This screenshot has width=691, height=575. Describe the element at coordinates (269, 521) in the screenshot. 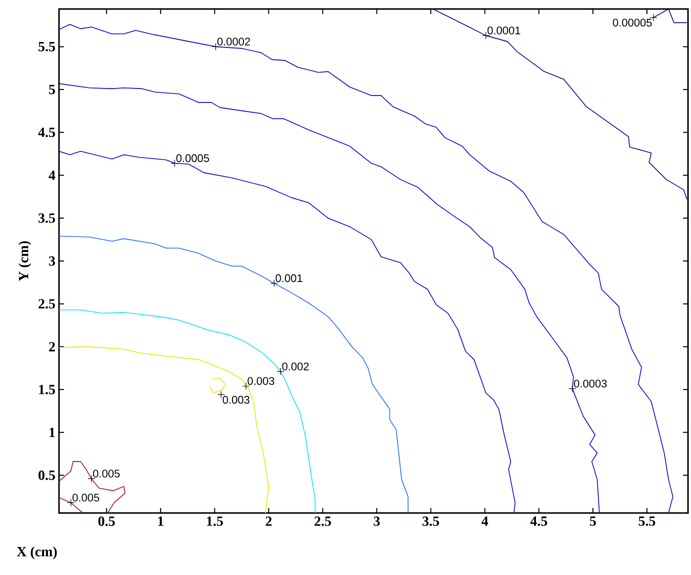

I see `x-tick-label: 2` at that location.